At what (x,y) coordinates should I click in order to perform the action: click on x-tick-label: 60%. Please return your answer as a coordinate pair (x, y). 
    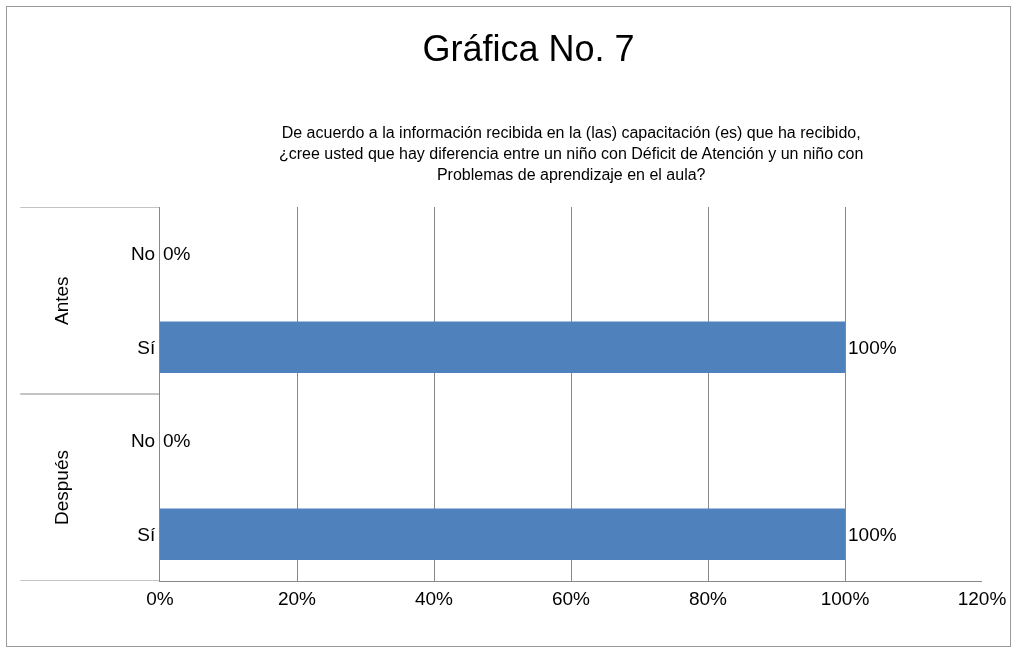
    Looking at the image, I should click on (571, 598).